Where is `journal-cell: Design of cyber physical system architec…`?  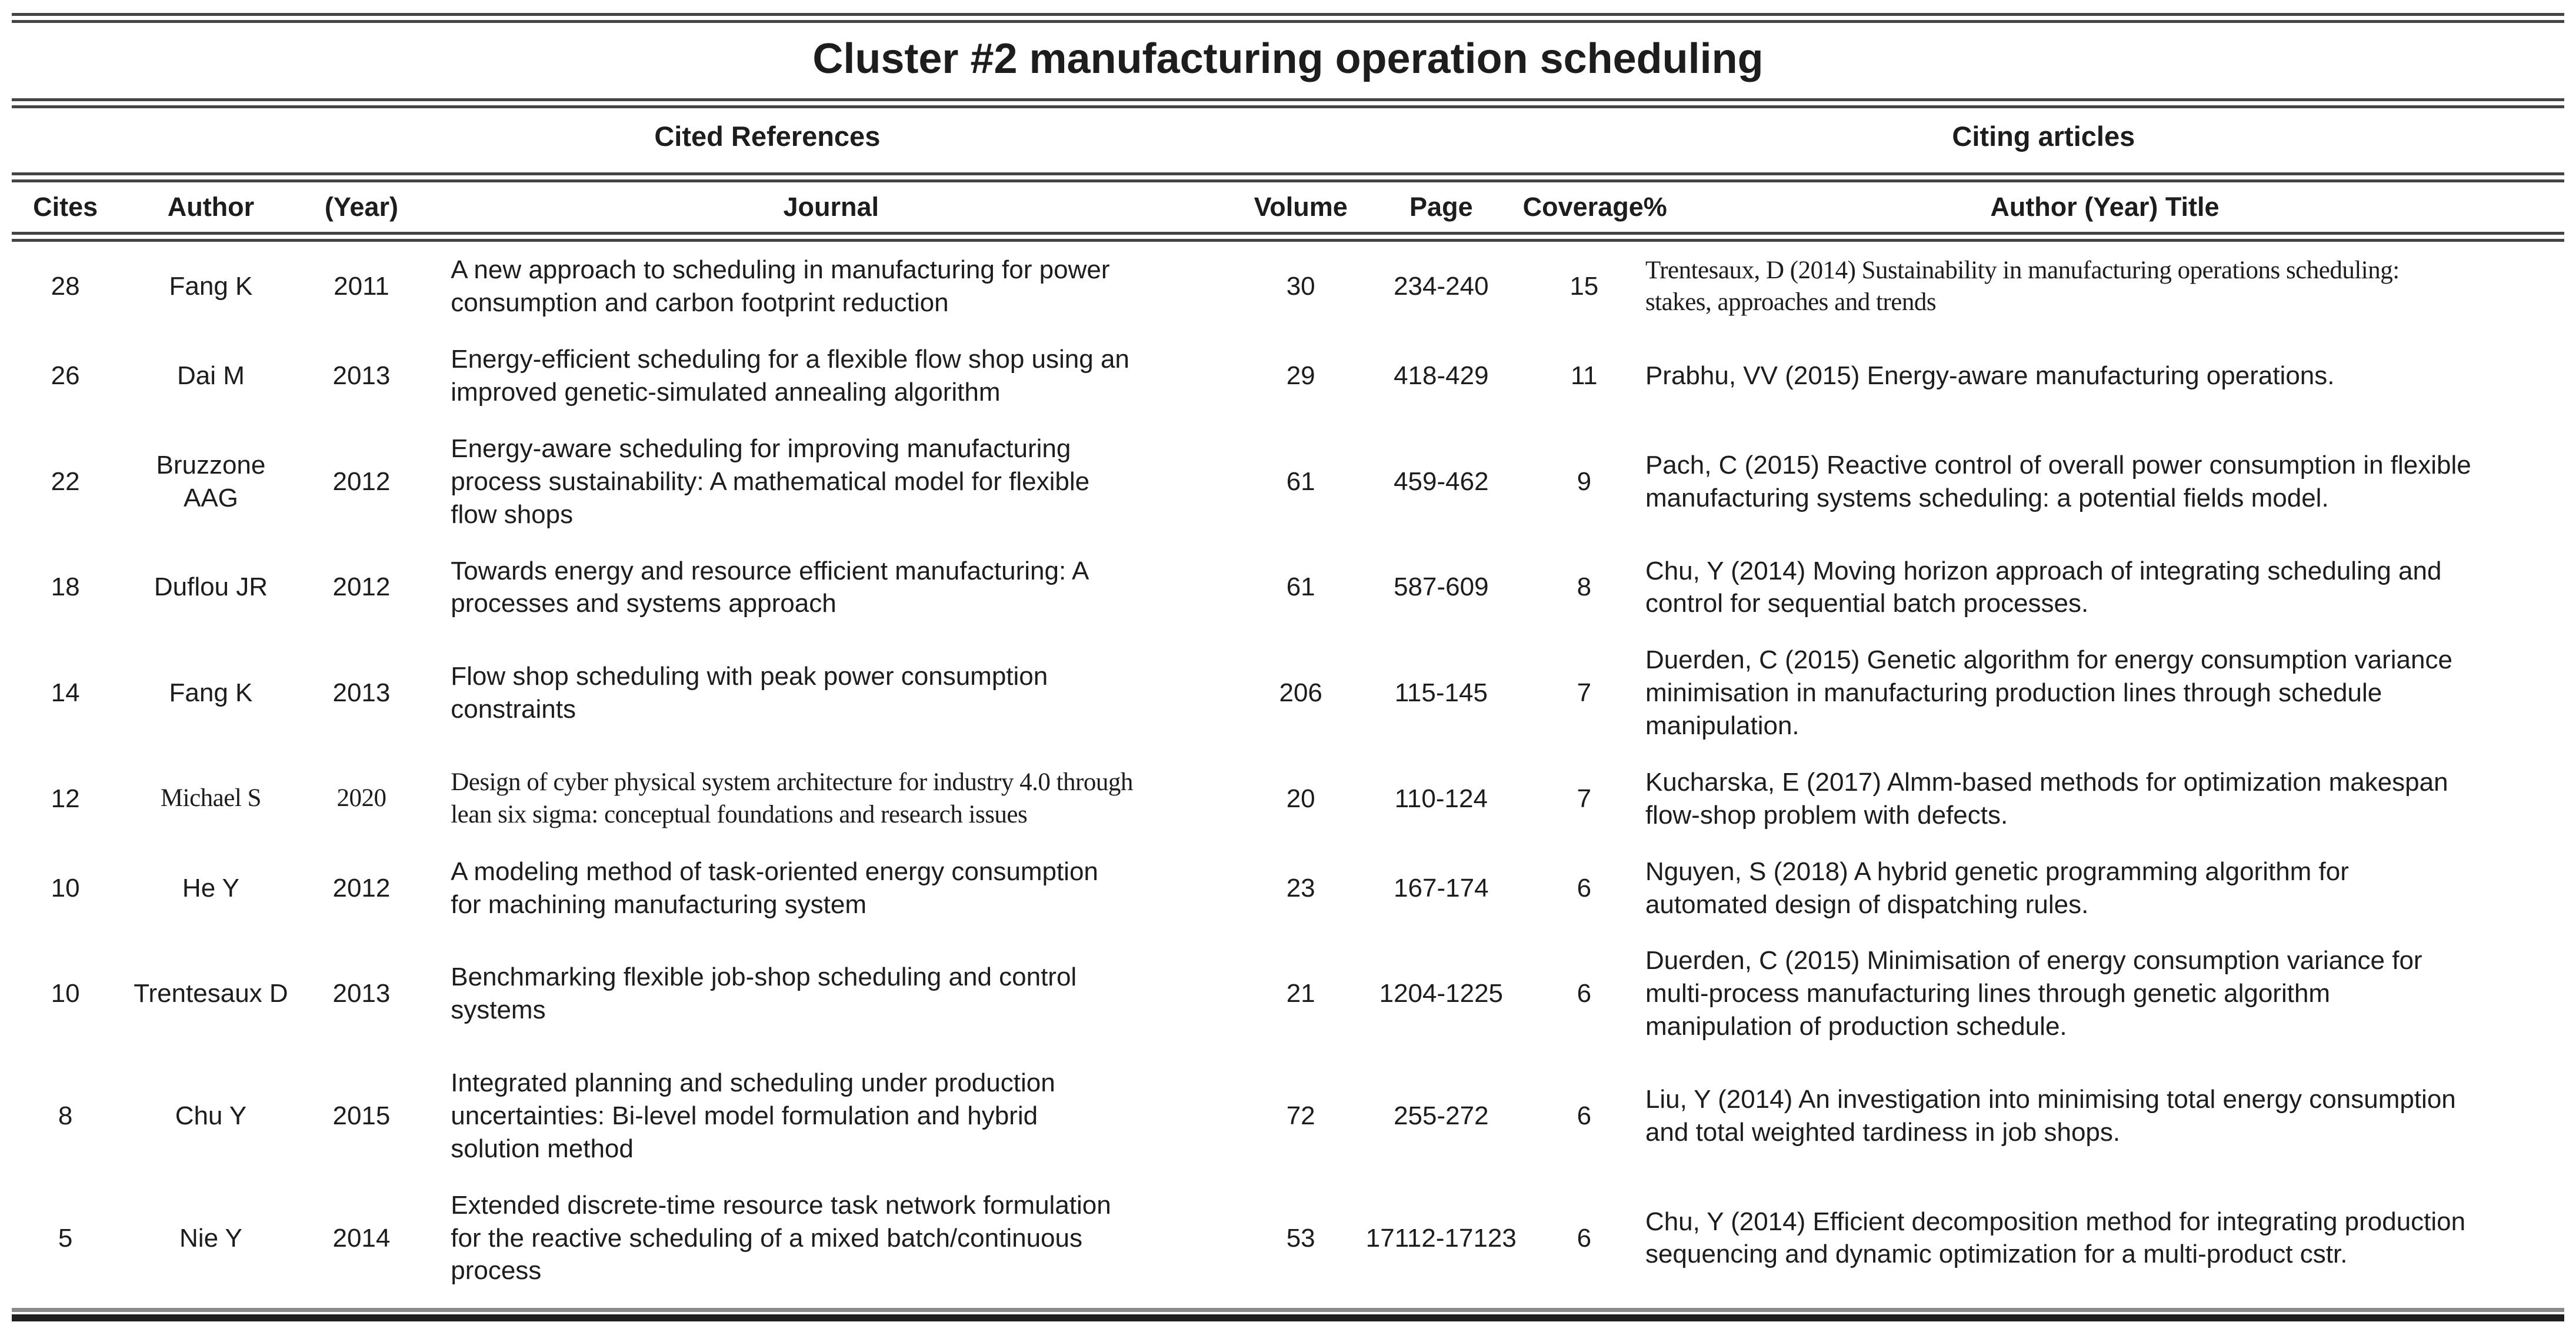 journal-cell: Design of cyber physical system architec… is located at coordinates (792, 798).